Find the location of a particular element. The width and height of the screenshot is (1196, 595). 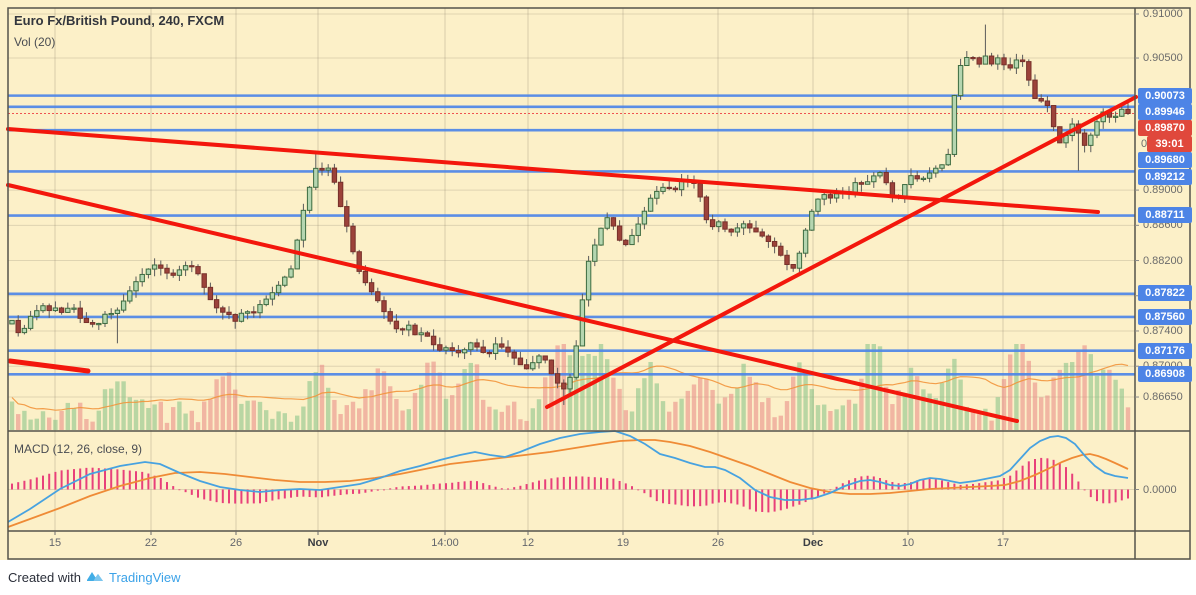

price-level-badge: 0.87822 is located at coordinates (1165, 293).